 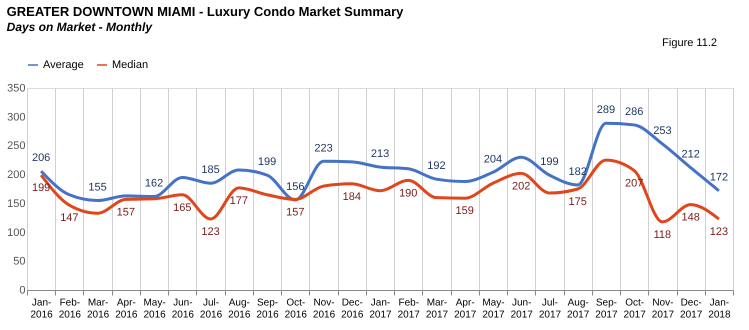 What do you see at coordinates (323, 148) in the screenshot?
I see `data-label: 223` at bounding box center [323, 148].